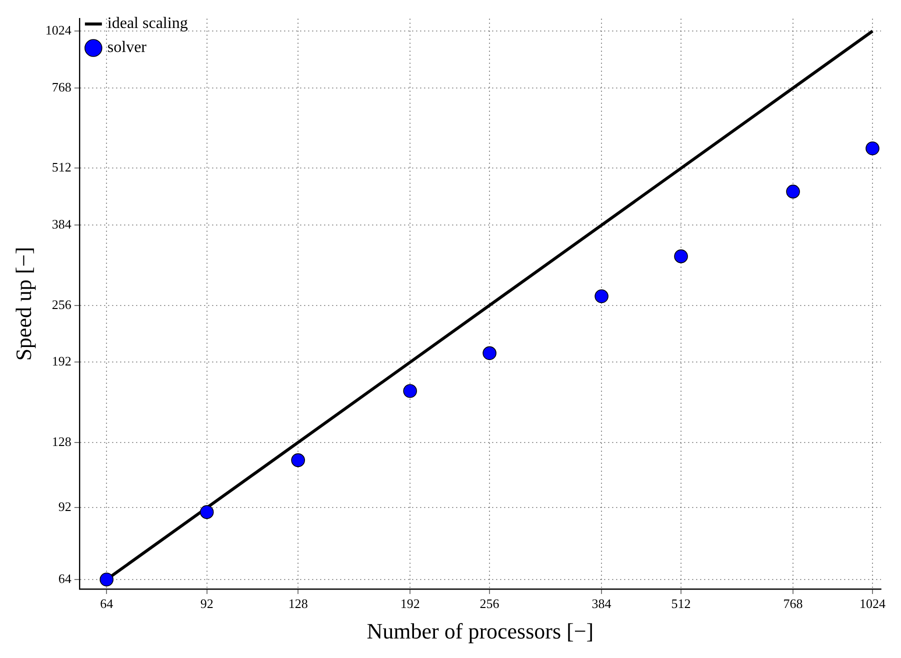 The image size is (901, 658). Describe the element at coordinates (410, 604) in the screenshot. I see `x-tick-label: 192` at that location.